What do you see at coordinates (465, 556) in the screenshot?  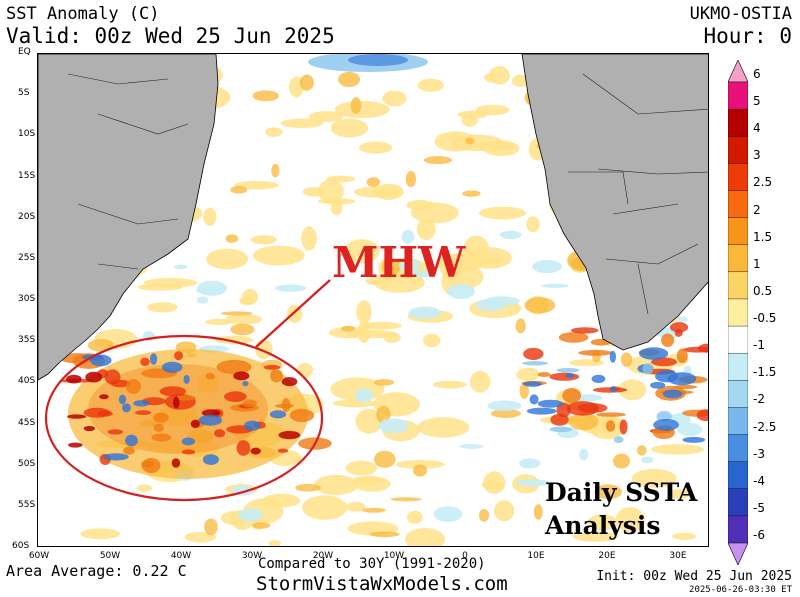 I see `lon-label: 0` at bounding box center [465, 556].